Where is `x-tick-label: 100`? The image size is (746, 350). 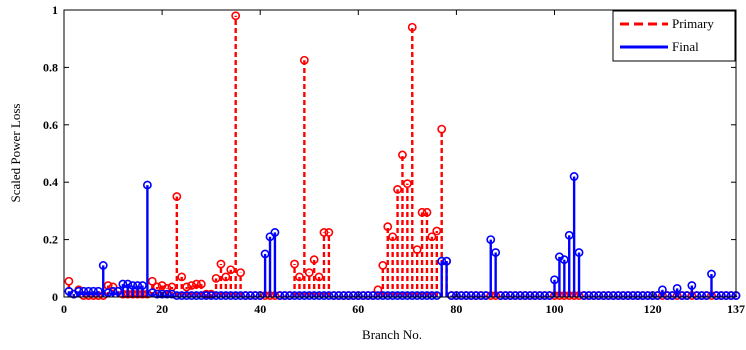
x-tick-label: 100 is located at coordinates (555, 309).